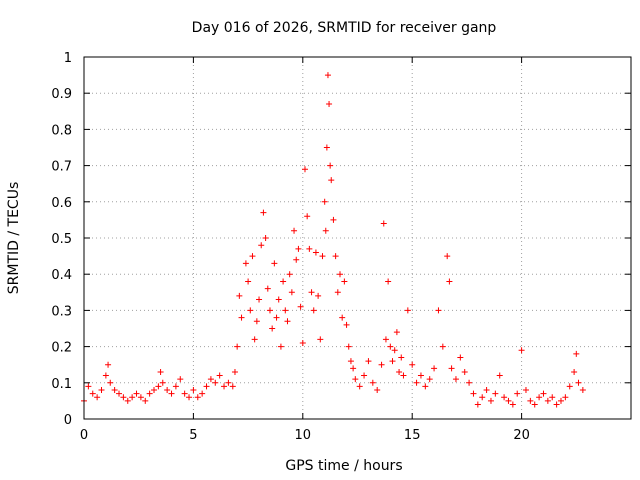  Describe the element at coordinates (61, 94) in the screenshot. I see `y-tick-label: 0.9` at that location.